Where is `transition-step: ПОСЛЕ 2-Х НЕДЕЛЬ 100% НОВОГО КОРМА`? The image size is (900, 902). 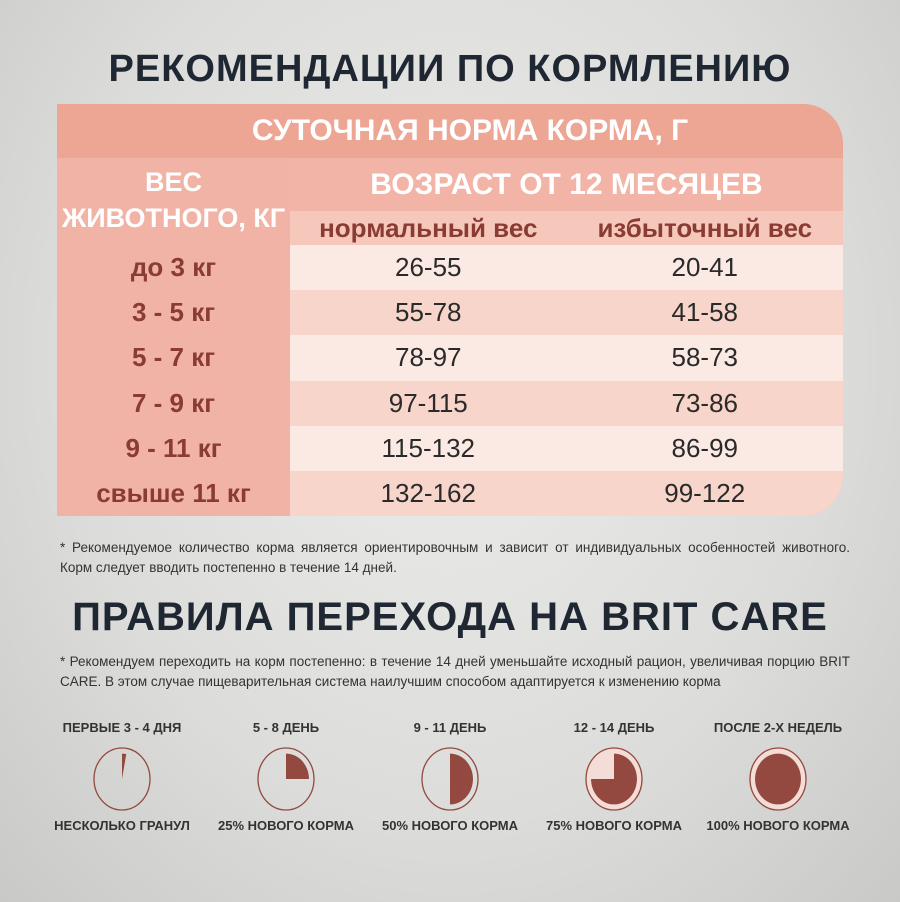 transition-step: ПОСЛЕ 2-Х НЕДЕЛЬ 100% НОВОГО КОРМА is located at coordinates (778, 776).